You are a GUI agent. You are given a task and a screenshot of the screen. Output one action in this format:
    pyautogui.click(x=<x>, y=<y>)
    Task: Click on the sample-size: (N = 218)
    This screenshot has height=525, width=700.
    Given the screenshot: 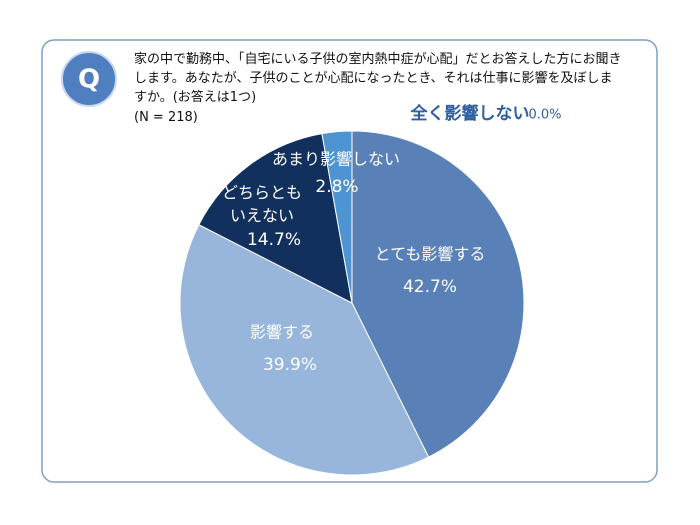 What is the action you would take?
    pyautogui.click(x=166, y=117)
    